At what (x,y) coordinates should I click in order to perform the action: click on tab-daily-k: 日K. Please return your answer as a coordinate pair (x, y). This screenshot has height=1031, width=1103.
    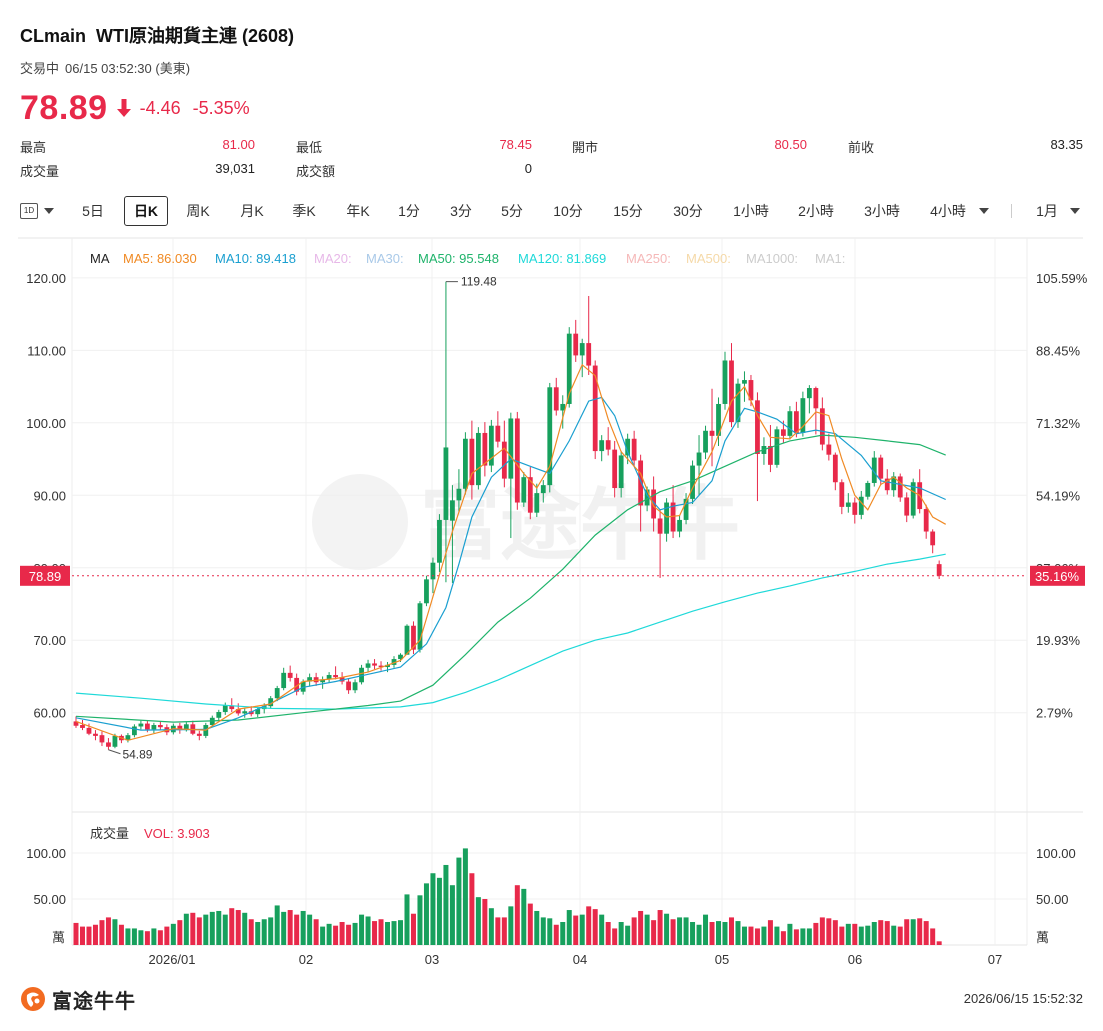
    Looking at the image, I should click on (146, 211).